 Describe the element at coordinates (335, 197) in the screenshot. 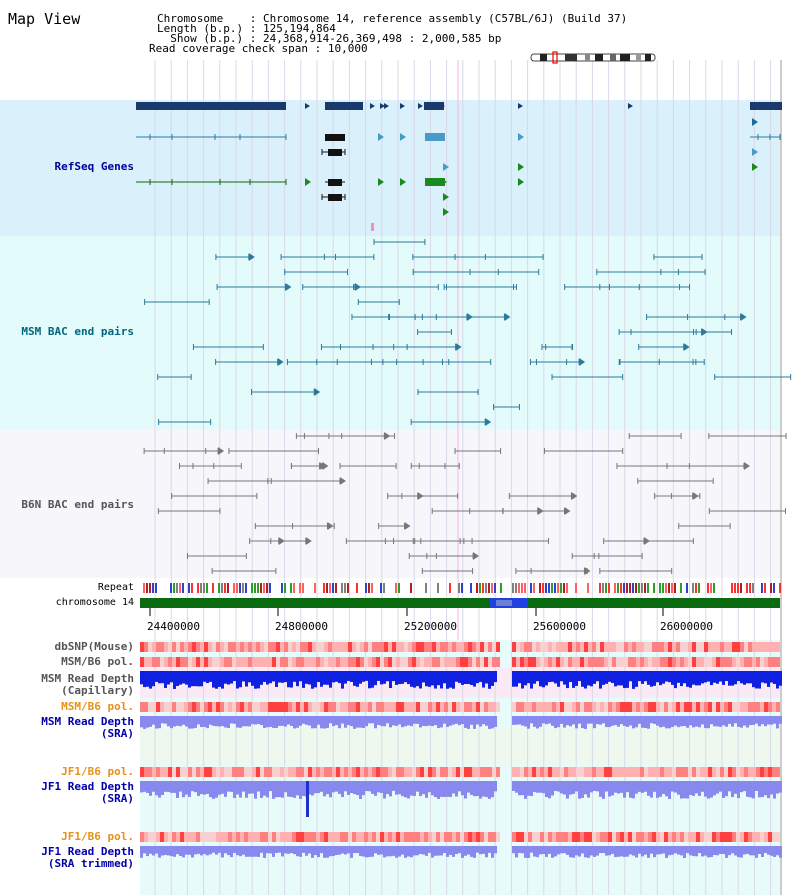

I see `transcript-exon` at that location.